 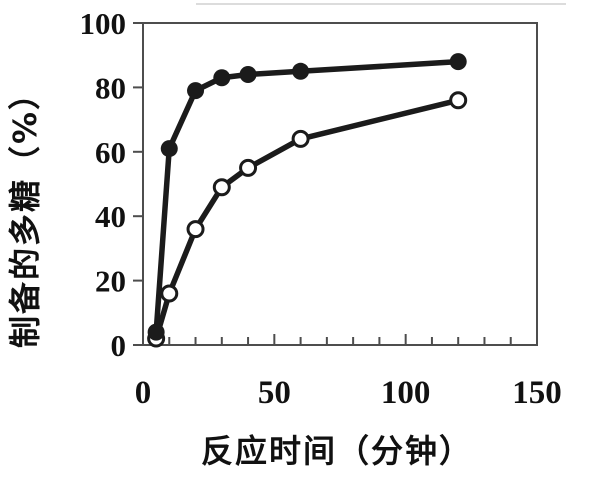 I want to click on y-axis-tick-labels: 0 20 40 60 80 100, so click(x=103, y=184).